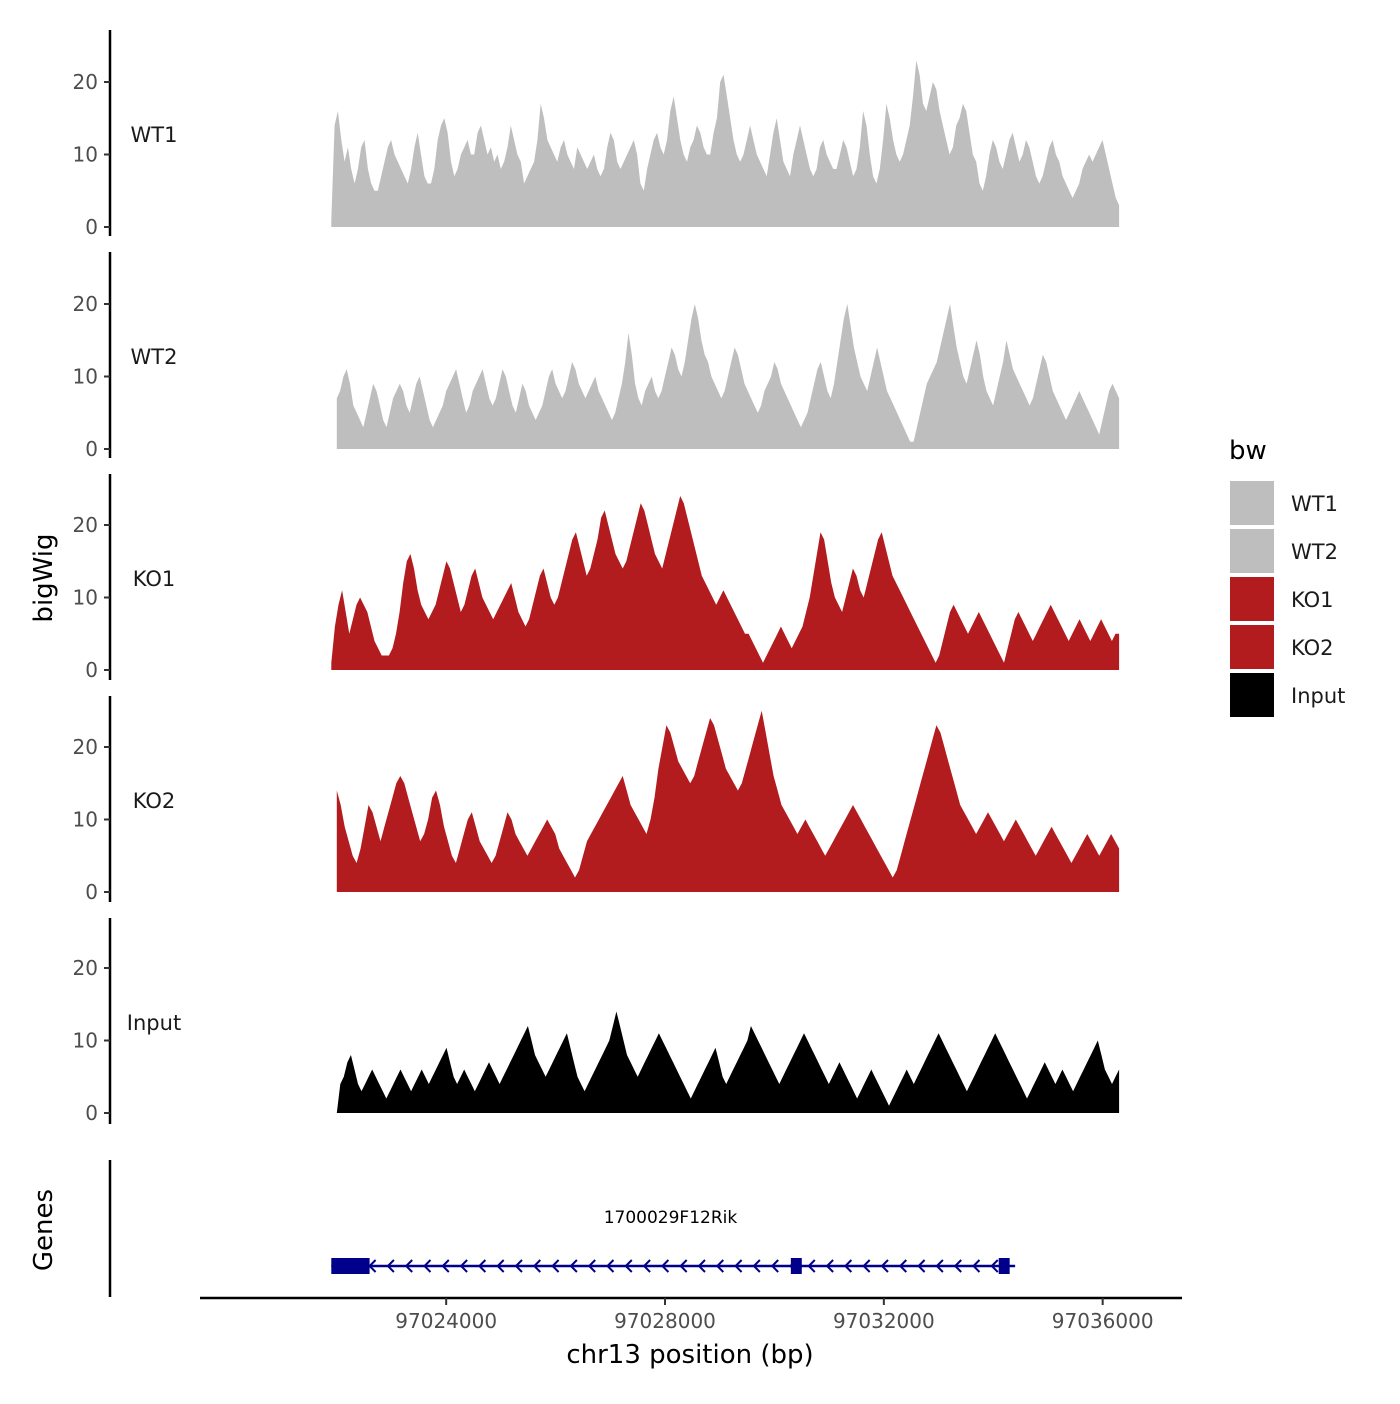 The width and height of the screenshot is (1400, 1404). What do you see at coordinates (44, 1230) in the screenshot?
I see `genes-track-title: Genes` at bounding box center [44, 1230].